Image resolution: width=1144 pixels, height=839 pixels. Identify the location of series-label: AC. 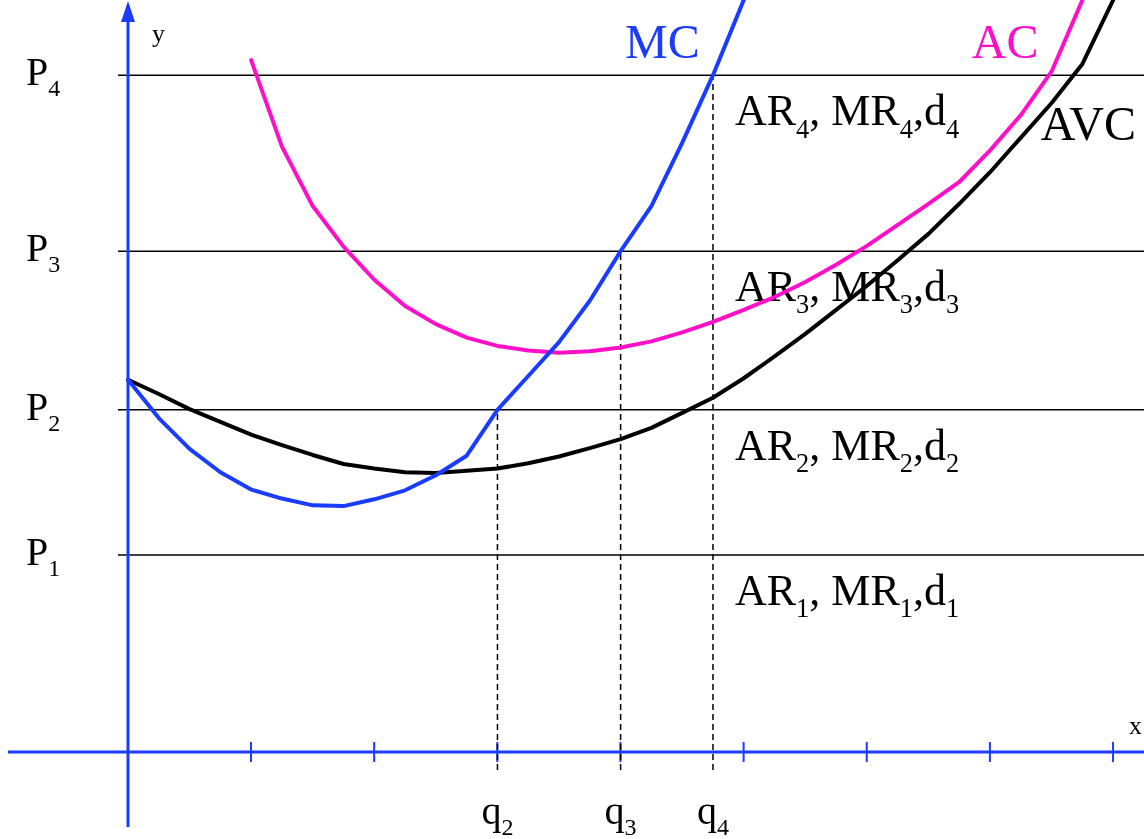
(1005, 41).